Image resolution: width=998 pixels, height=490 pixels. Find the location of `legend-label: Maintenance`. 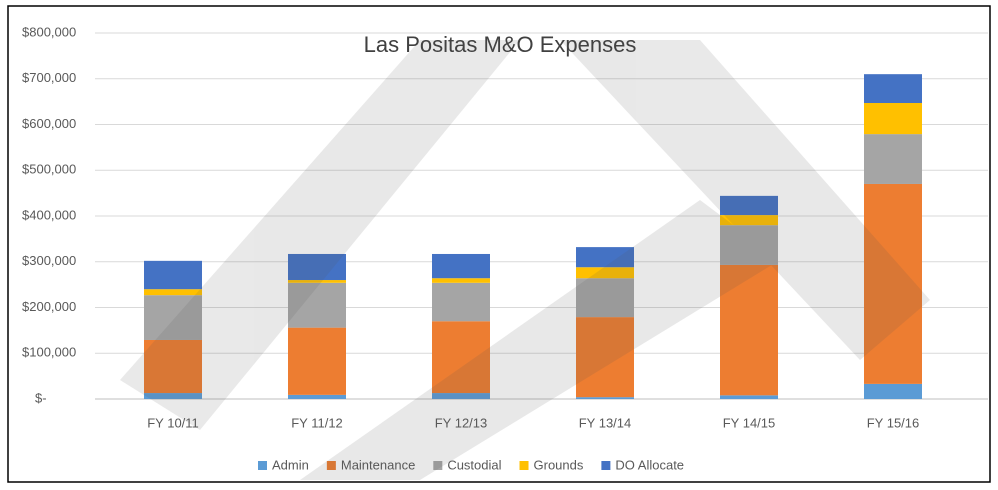

legend-label: Maintenance is located at coordinates (378, 464).